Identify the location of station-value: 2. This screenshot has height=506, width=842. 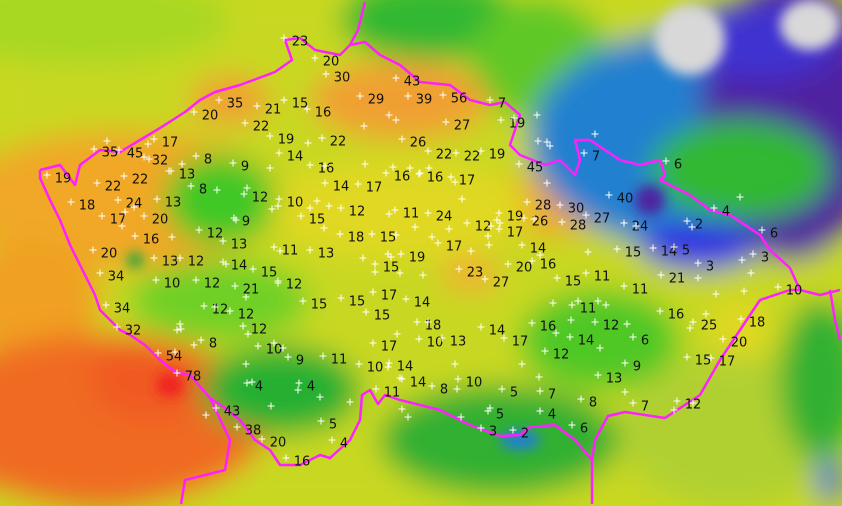
(525, 434).